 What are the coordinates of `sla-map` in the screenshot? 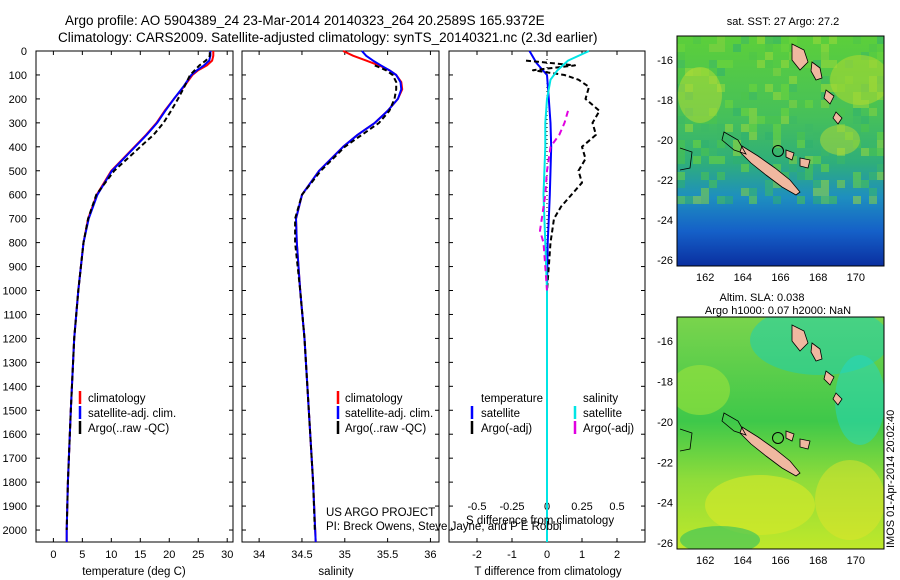 It's located at (780, 433).